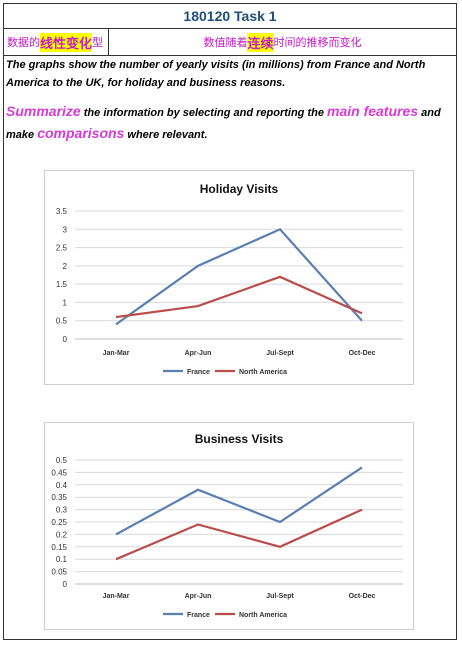 The image size is (462, 646). I want to click on y-tick-label: 3.5, so click(62, 211).